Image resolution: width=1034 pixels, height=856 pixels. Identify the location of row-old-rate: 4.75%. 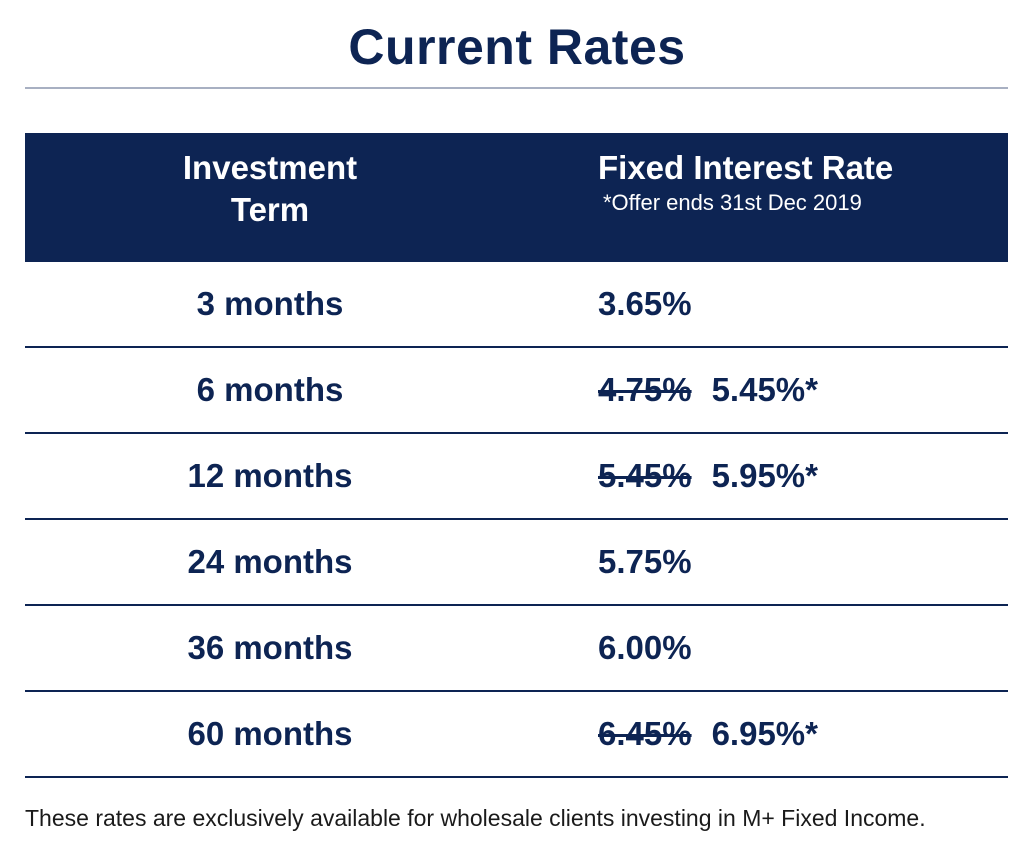
(645, 389).